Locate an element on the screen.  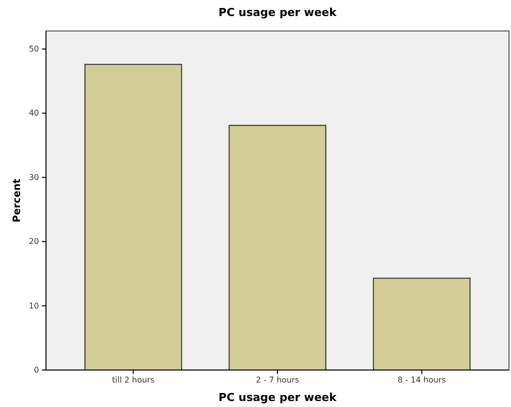
y-tick-label: 30 is located at coordinates (33, 177).